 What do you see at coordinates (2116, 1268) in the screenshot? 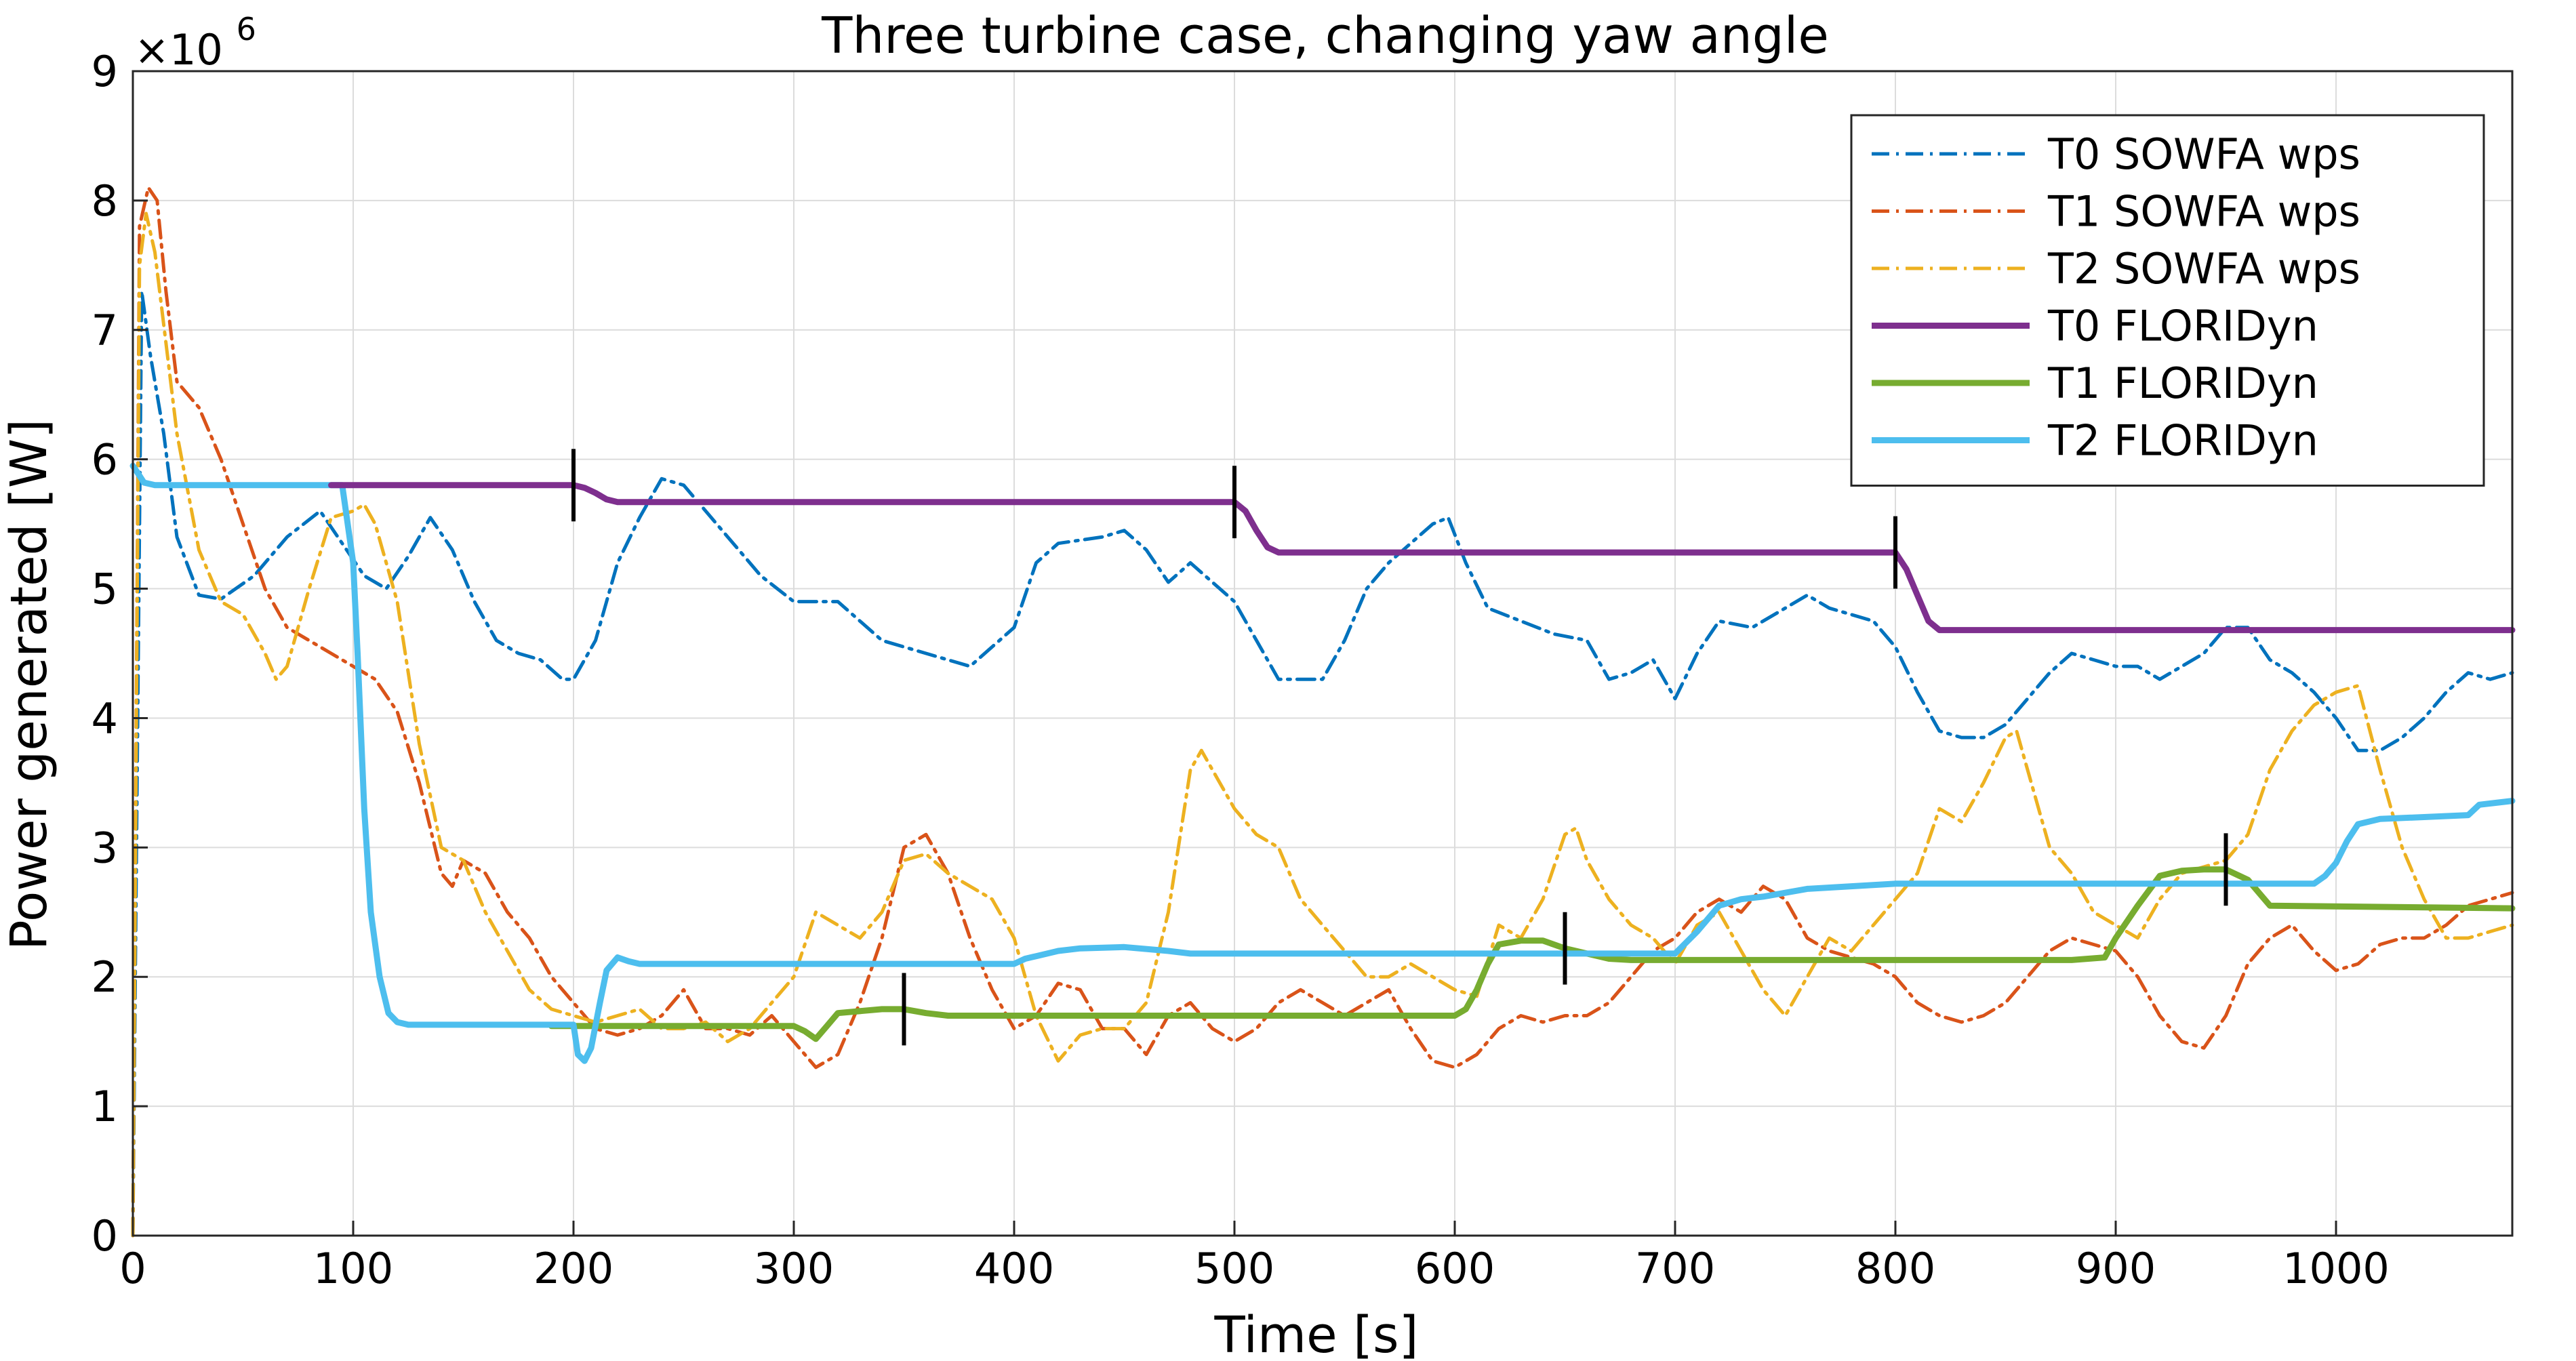
I see `x-tick-label: 900` at bounding box center [2116, 1268].